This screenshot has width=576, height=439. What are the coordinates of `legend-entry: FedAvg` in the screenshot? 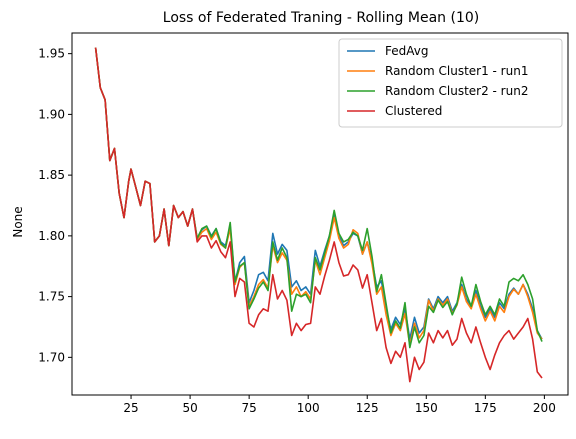 It's located at (406, 51).